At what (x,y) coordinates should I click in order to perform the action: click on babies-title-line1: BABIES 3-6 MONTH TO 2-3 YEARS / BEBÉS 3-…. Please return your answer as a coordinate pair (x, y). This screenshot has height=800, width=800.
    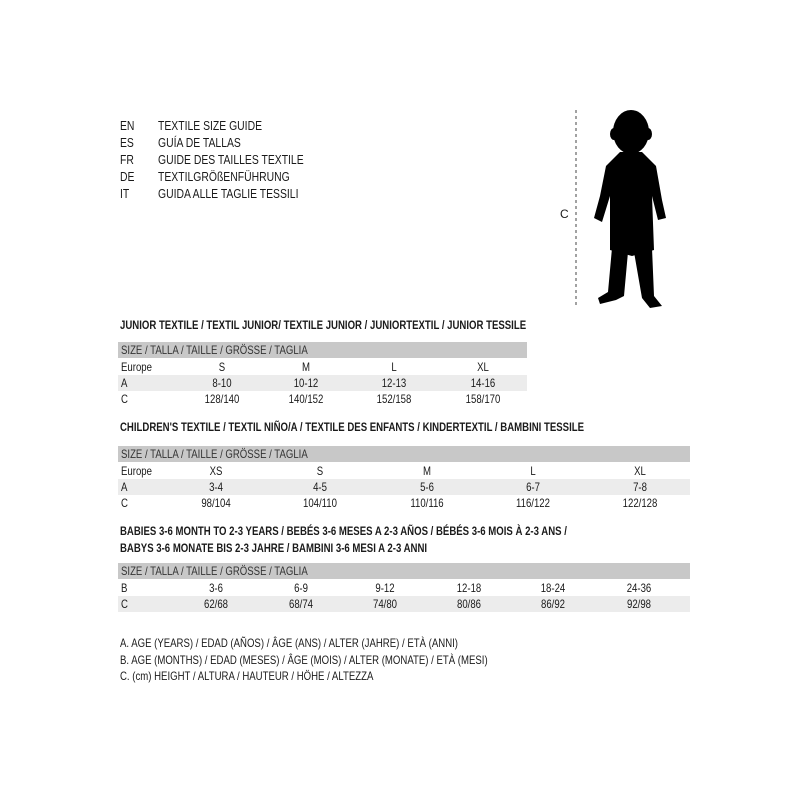
    Looking at the image, I should click on (343, 531).